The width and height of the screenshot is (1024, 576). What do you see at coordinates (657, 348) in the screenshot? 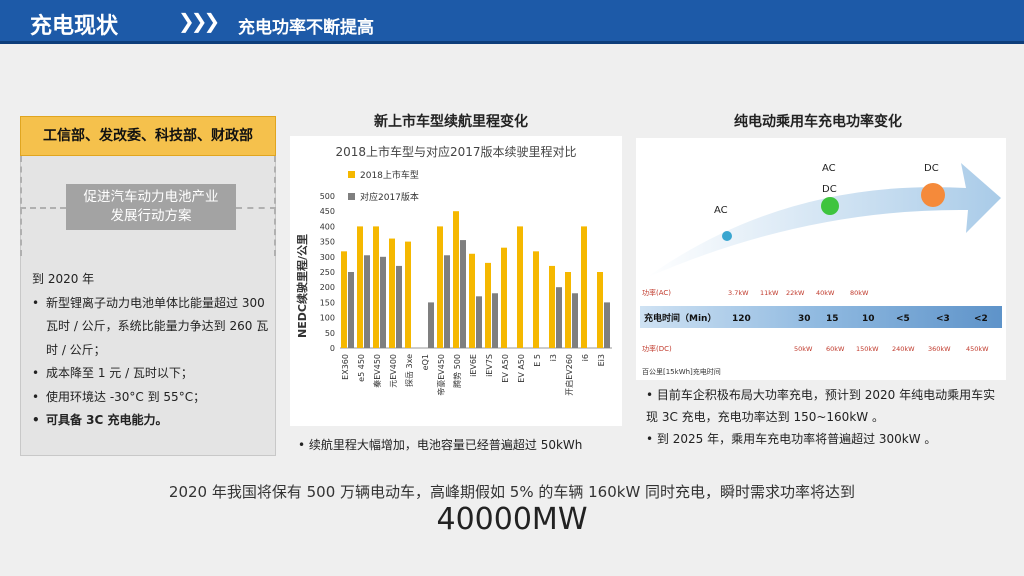
I see `power-dc-label: 功率(DC)` at bounding box center [657, 348].